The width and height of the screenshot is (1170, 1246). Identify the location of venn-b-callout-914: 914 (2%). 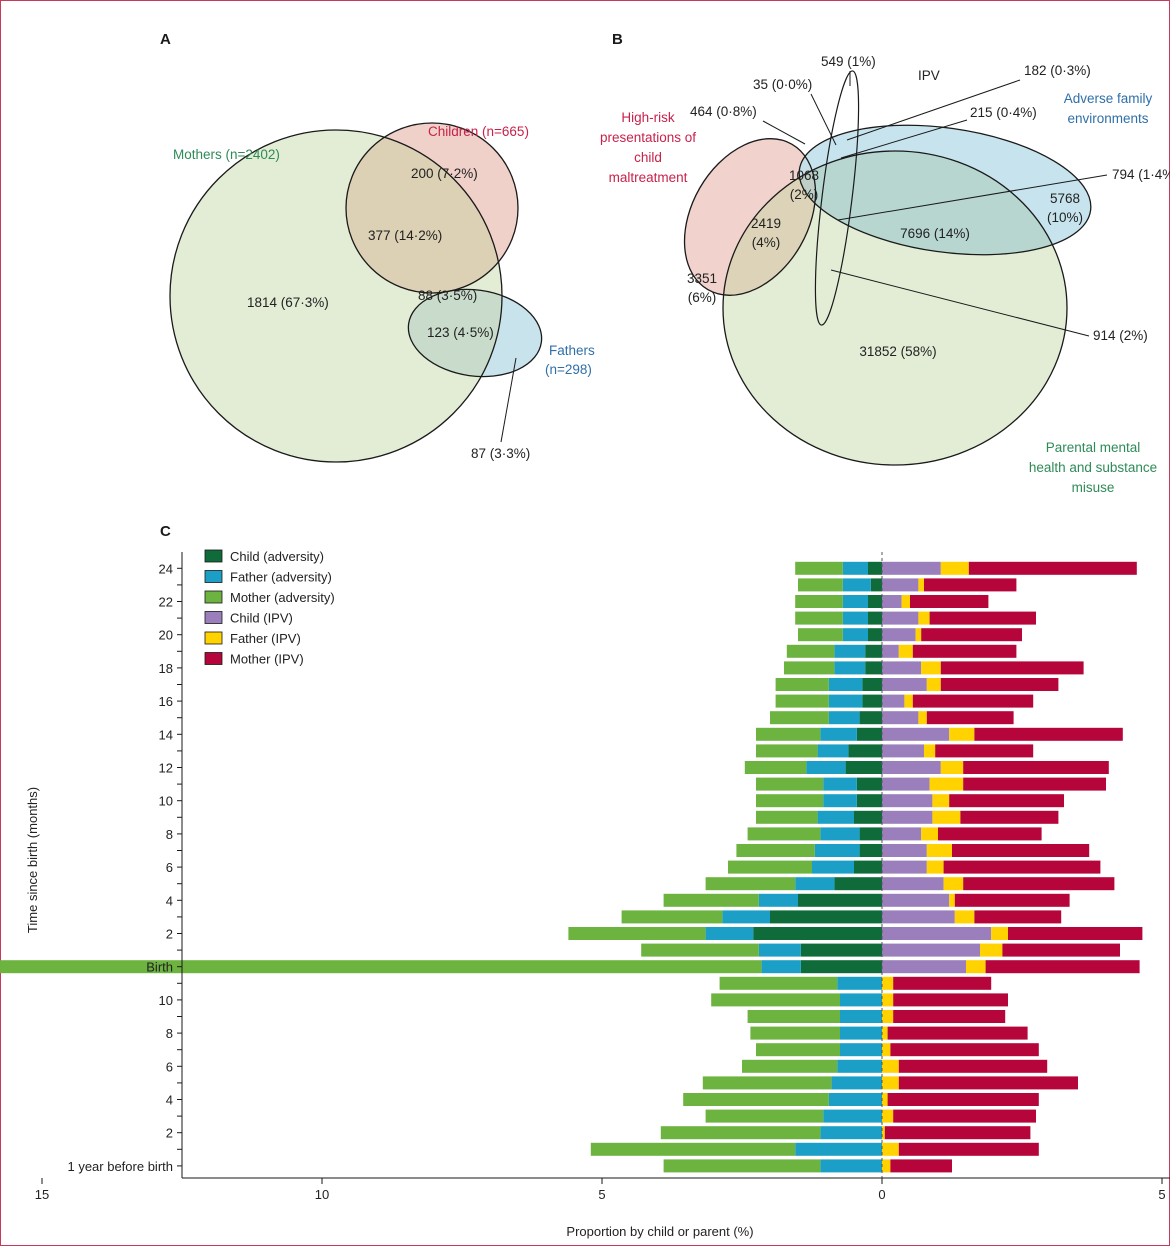
(1120, 335).